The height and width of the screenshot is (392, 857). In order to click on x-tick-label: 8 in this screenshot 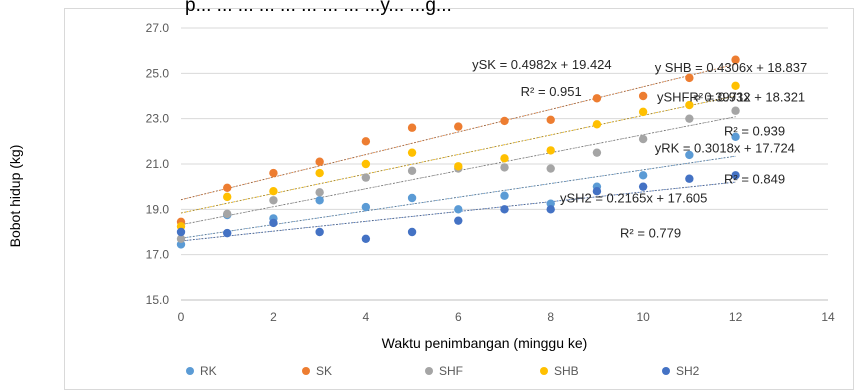, I will do `click(550, 317)`.